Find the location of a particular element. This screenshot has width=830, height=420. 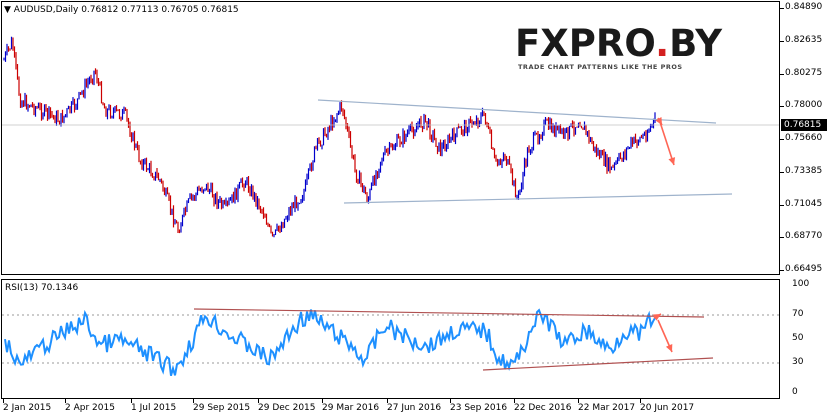

price-tick-label: 0.71045 is located at coordinates (804, 203).